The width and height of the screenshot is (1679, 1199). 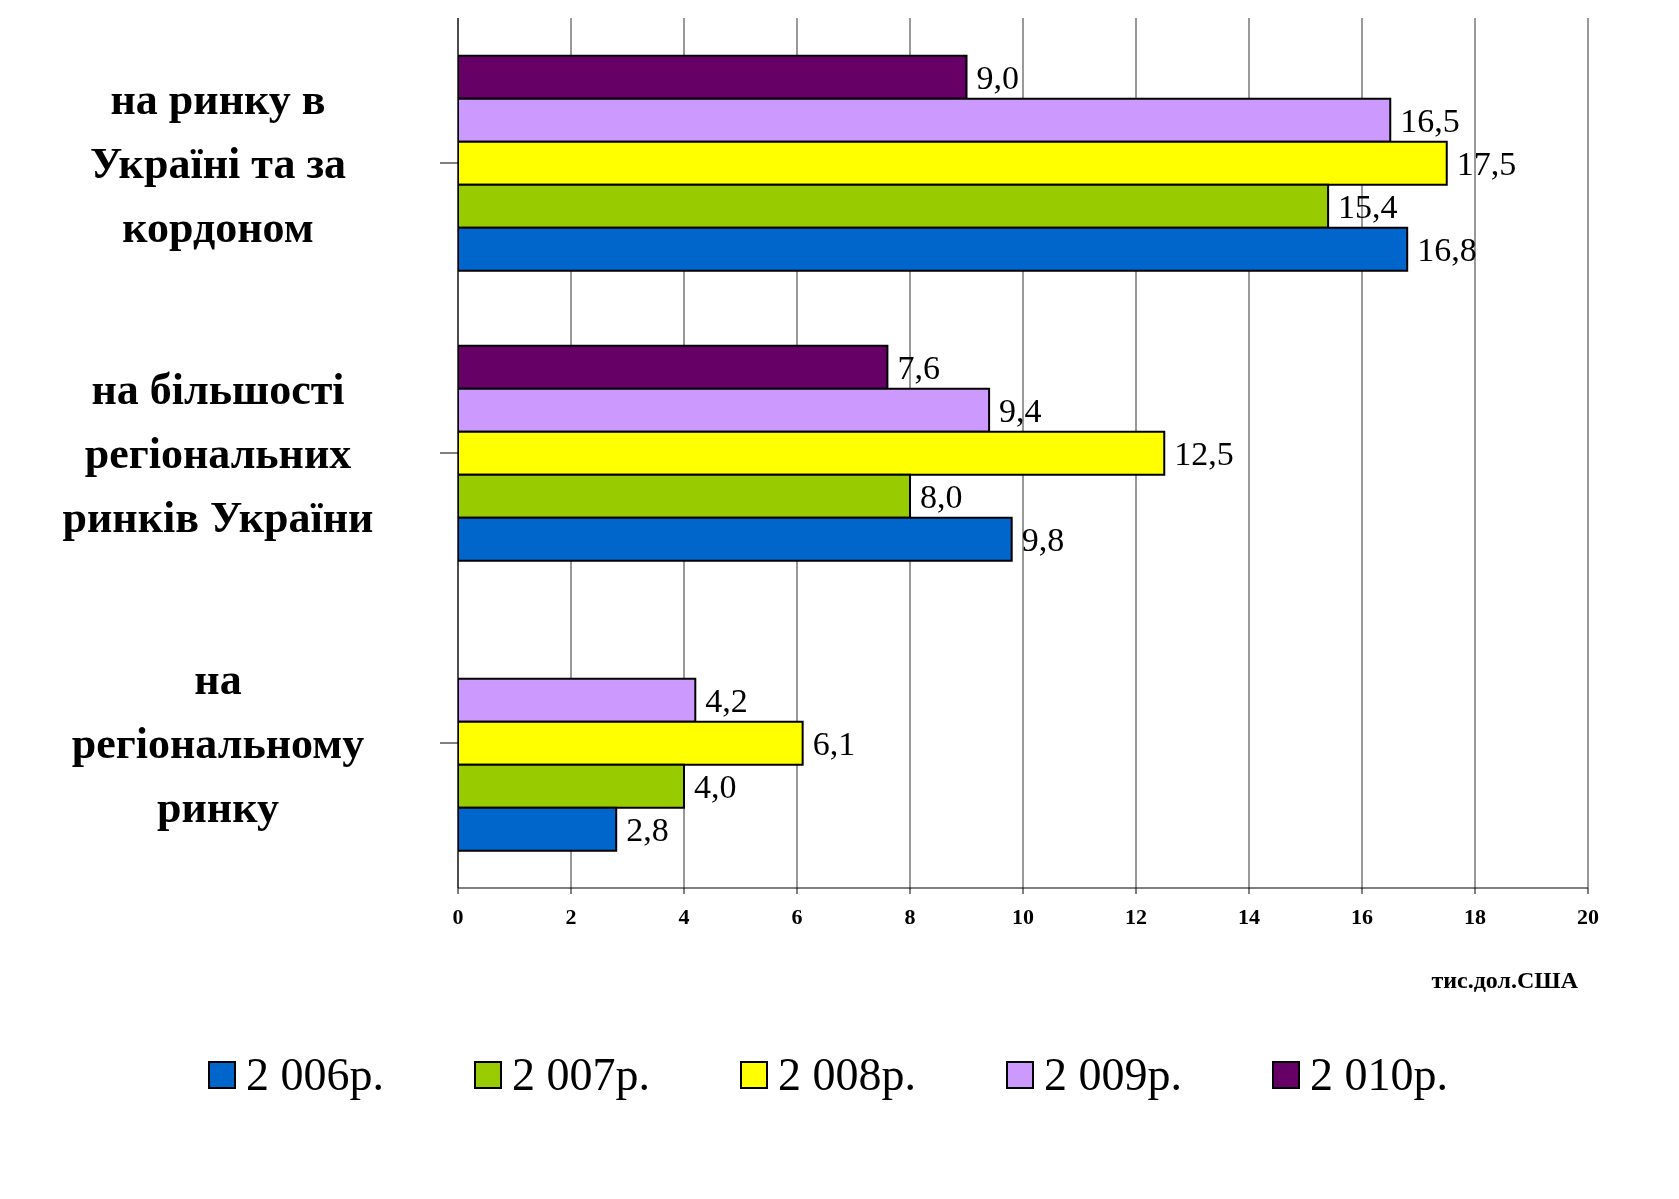 I want to click on data-label: 4,2, so click(x=726, y=700).